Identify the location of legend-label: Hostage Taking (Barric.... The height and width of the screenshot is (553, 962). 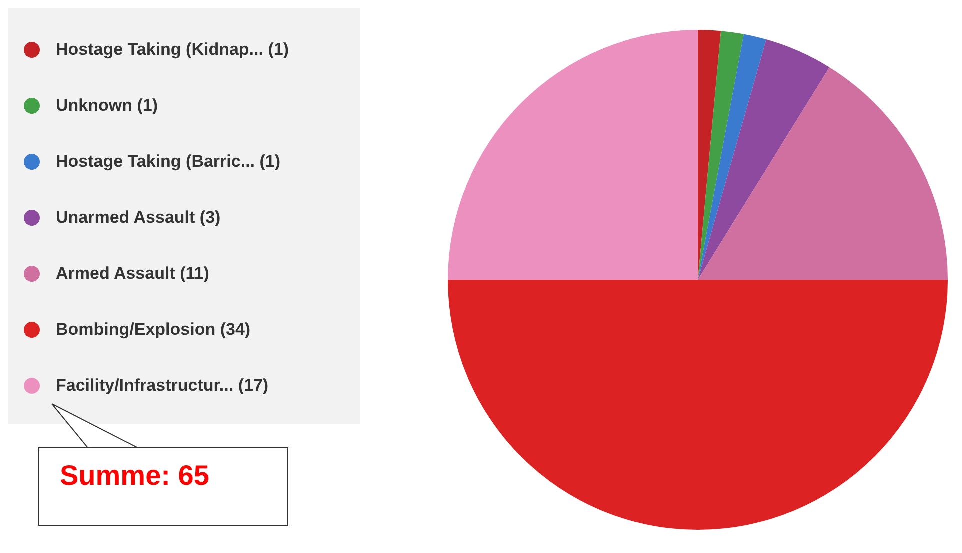
(156, 161).